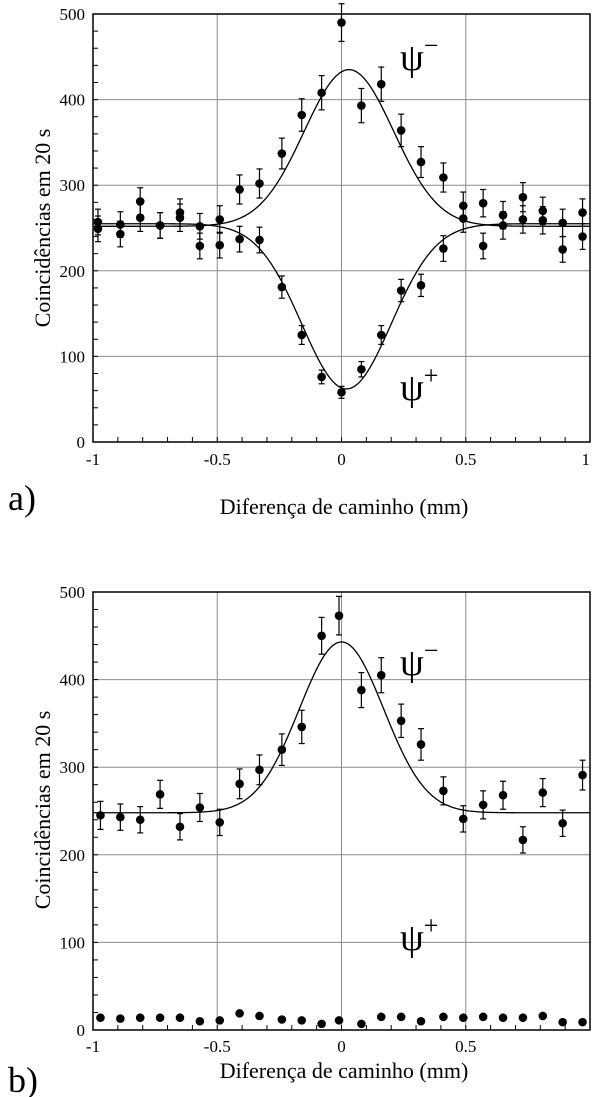 Image resolution: width=593 pixels, height=1097 pixels. Describe the element at coordinates (22, 498) in the screenshot. I see `panel-label: a)` at that location.